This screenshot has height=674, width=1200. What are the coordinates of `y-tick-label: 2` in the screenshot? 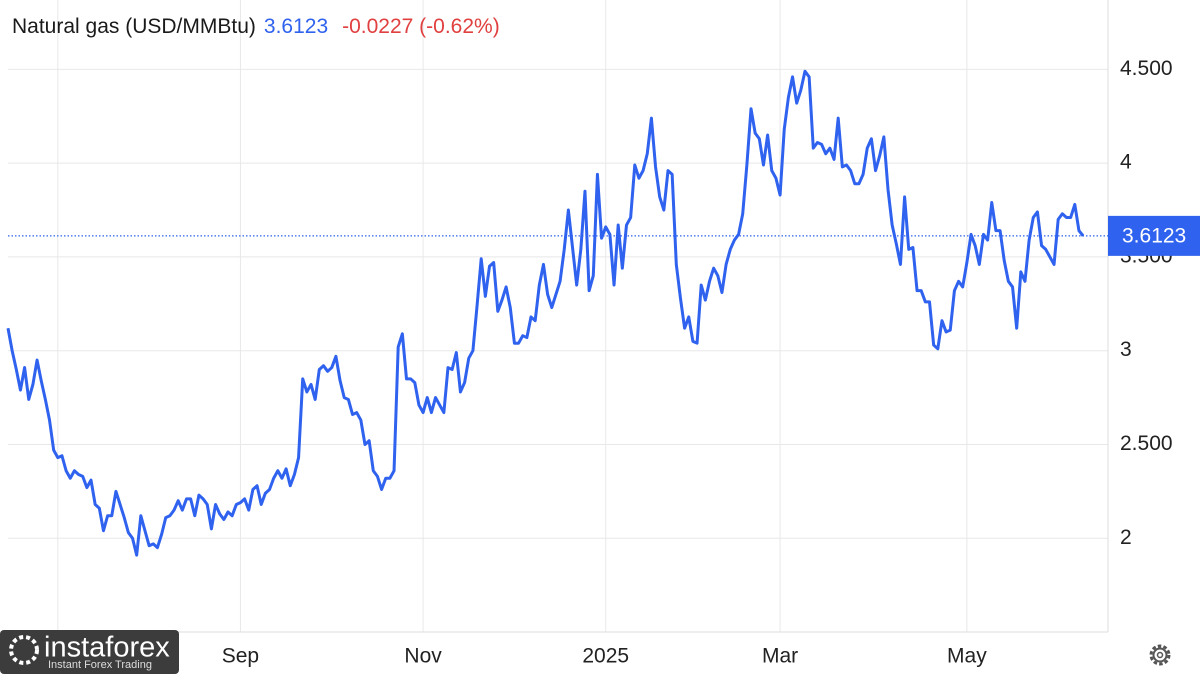 It's located at (1126, 537).